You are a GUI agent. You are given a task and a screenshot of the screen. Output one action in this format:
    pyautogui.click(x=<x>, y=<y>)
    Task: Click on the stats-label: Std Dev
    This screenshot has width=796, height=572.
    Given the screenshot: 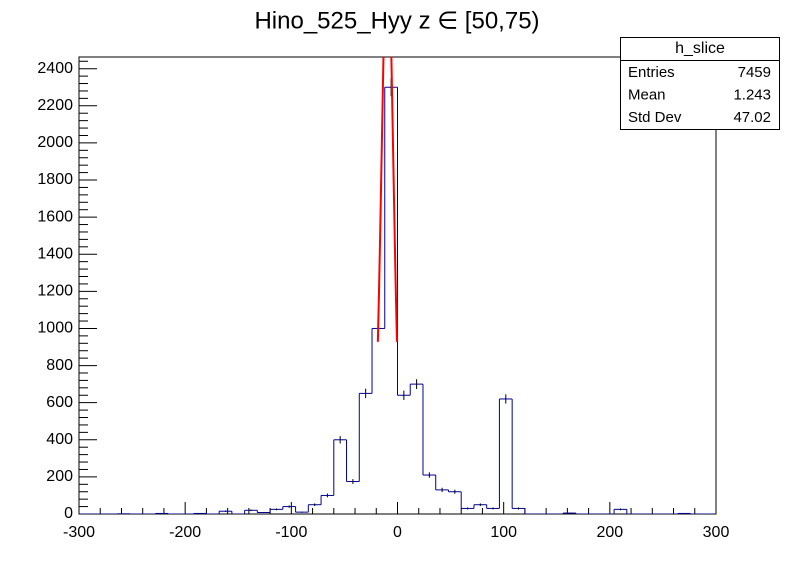 What is the action you would take?
    pyautogui.click(x=655, y=117)
    